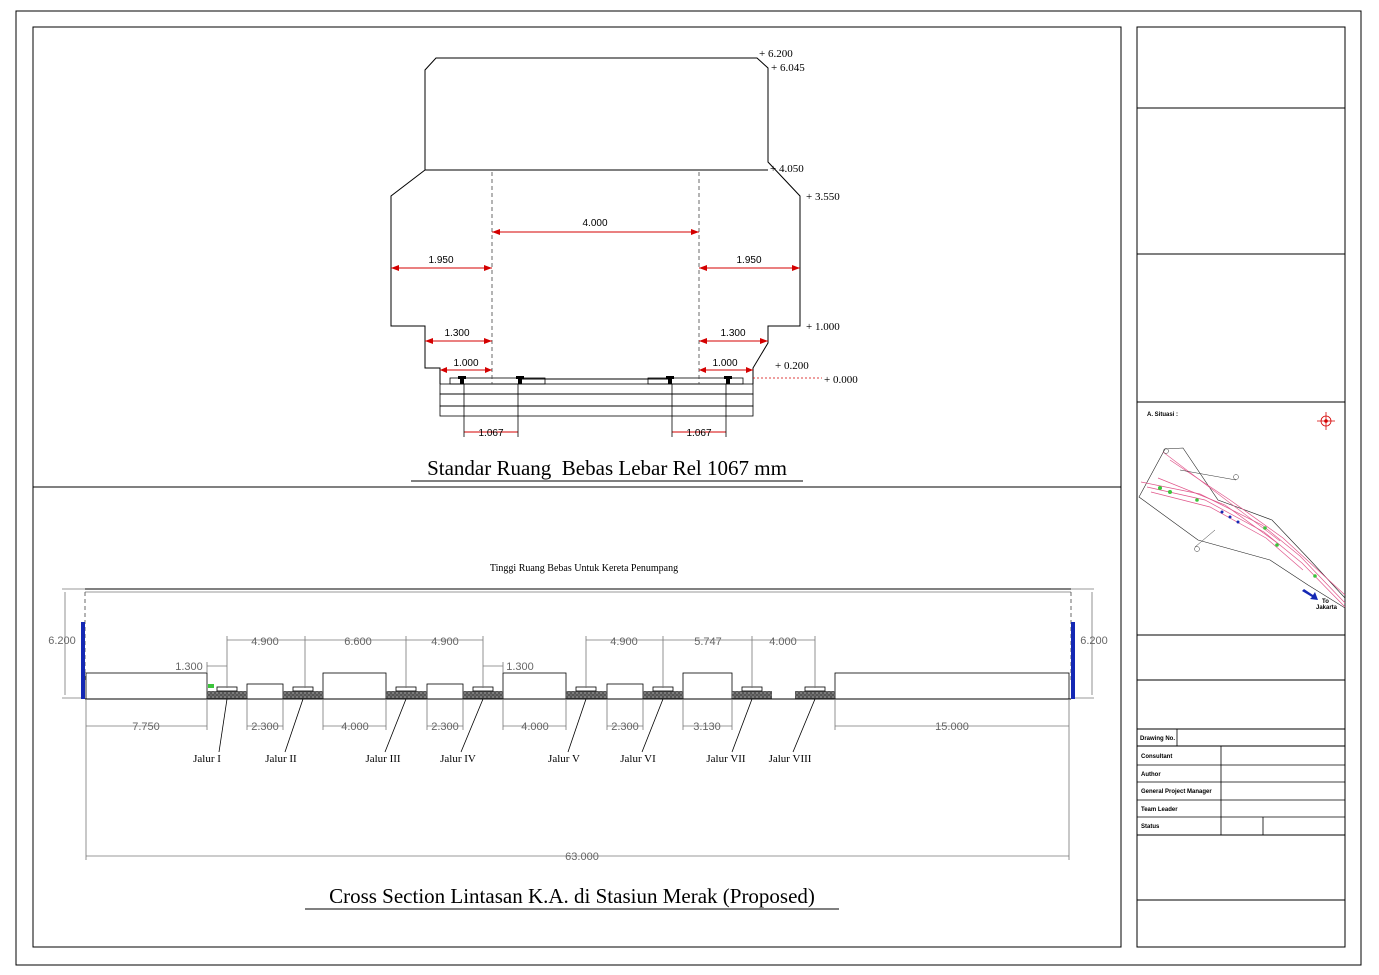 The width and height of the screenshot is (1379, 975). I want to click on direction-label-to: To, so click(1325, 602).